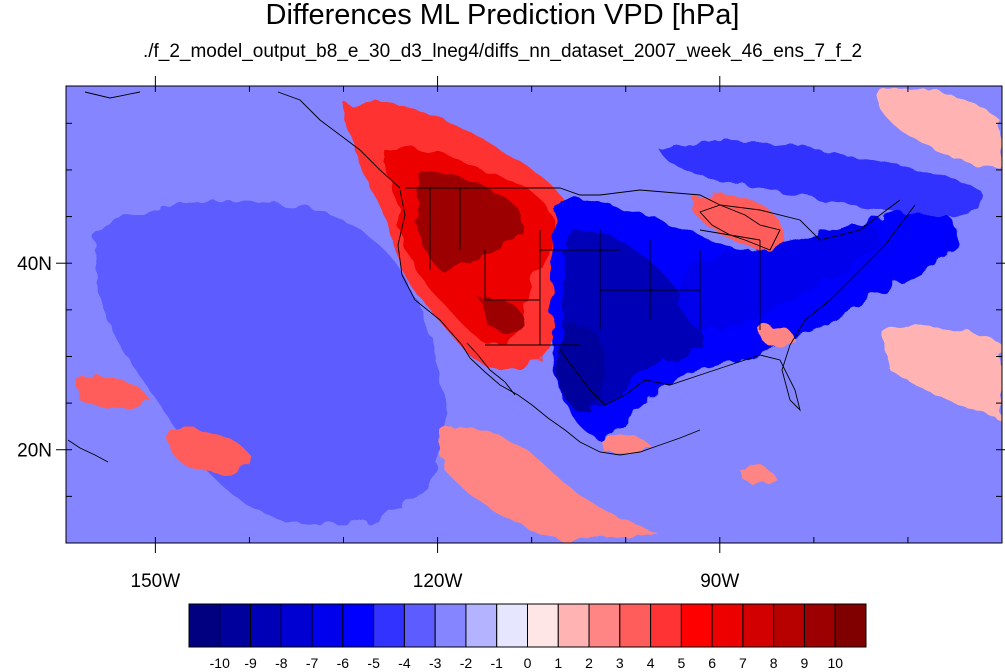 The image size is (1005, 672). I want to click on colorbar-label: 0, so click(528, 663).